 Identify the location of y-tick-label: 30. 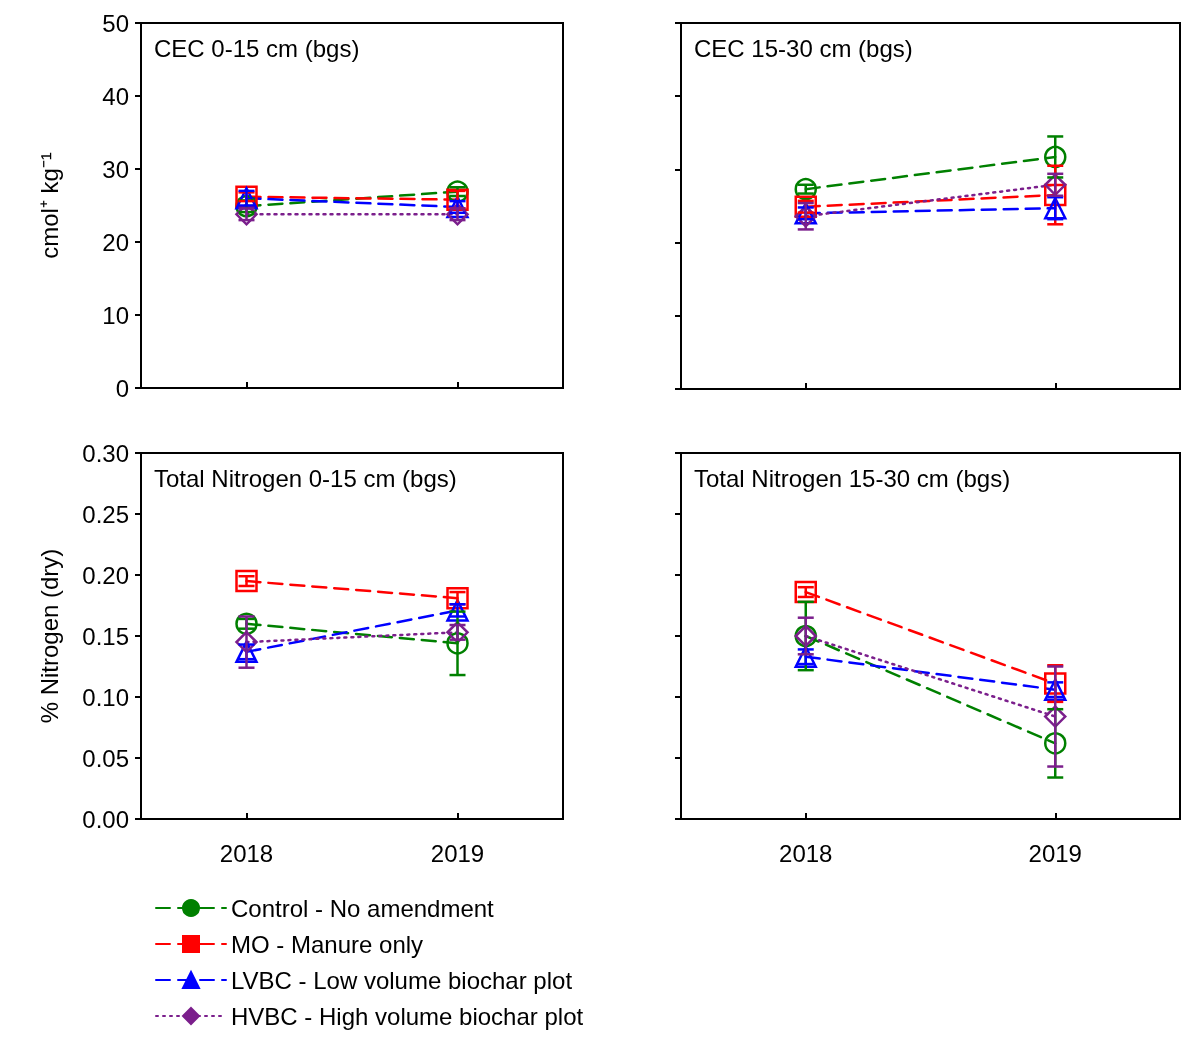
(115, 169).